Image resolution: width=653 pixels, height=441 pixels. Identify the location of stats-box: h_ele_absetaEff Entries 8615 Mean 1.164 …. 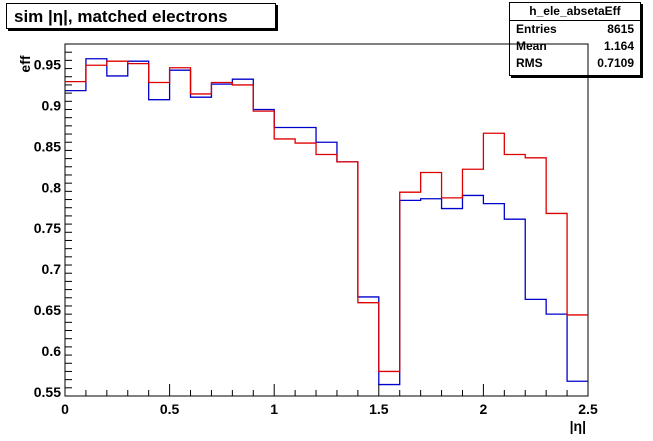
(575, 39).